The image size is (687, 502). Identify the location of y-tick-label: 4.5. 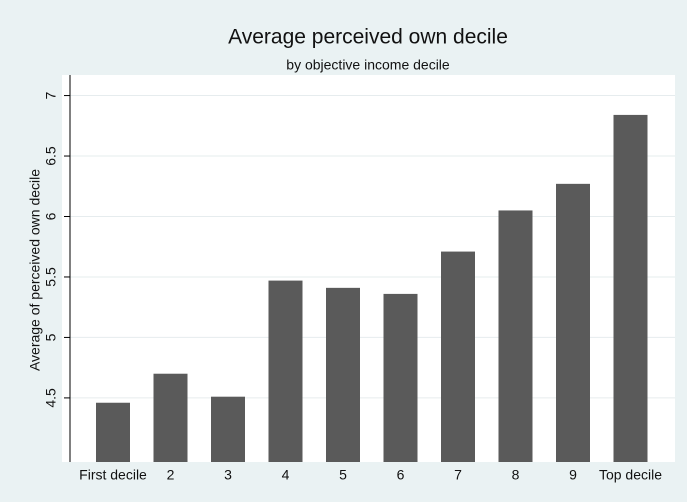
(51, 398).